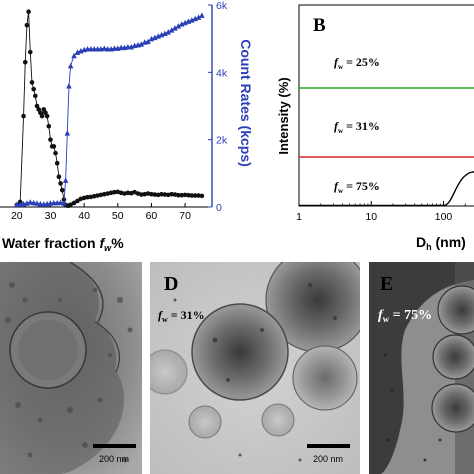  Describe the element at coordinates (63, 244) in the screenshot. I see `panel-a-x-label: Water fraction fw%` at that location.